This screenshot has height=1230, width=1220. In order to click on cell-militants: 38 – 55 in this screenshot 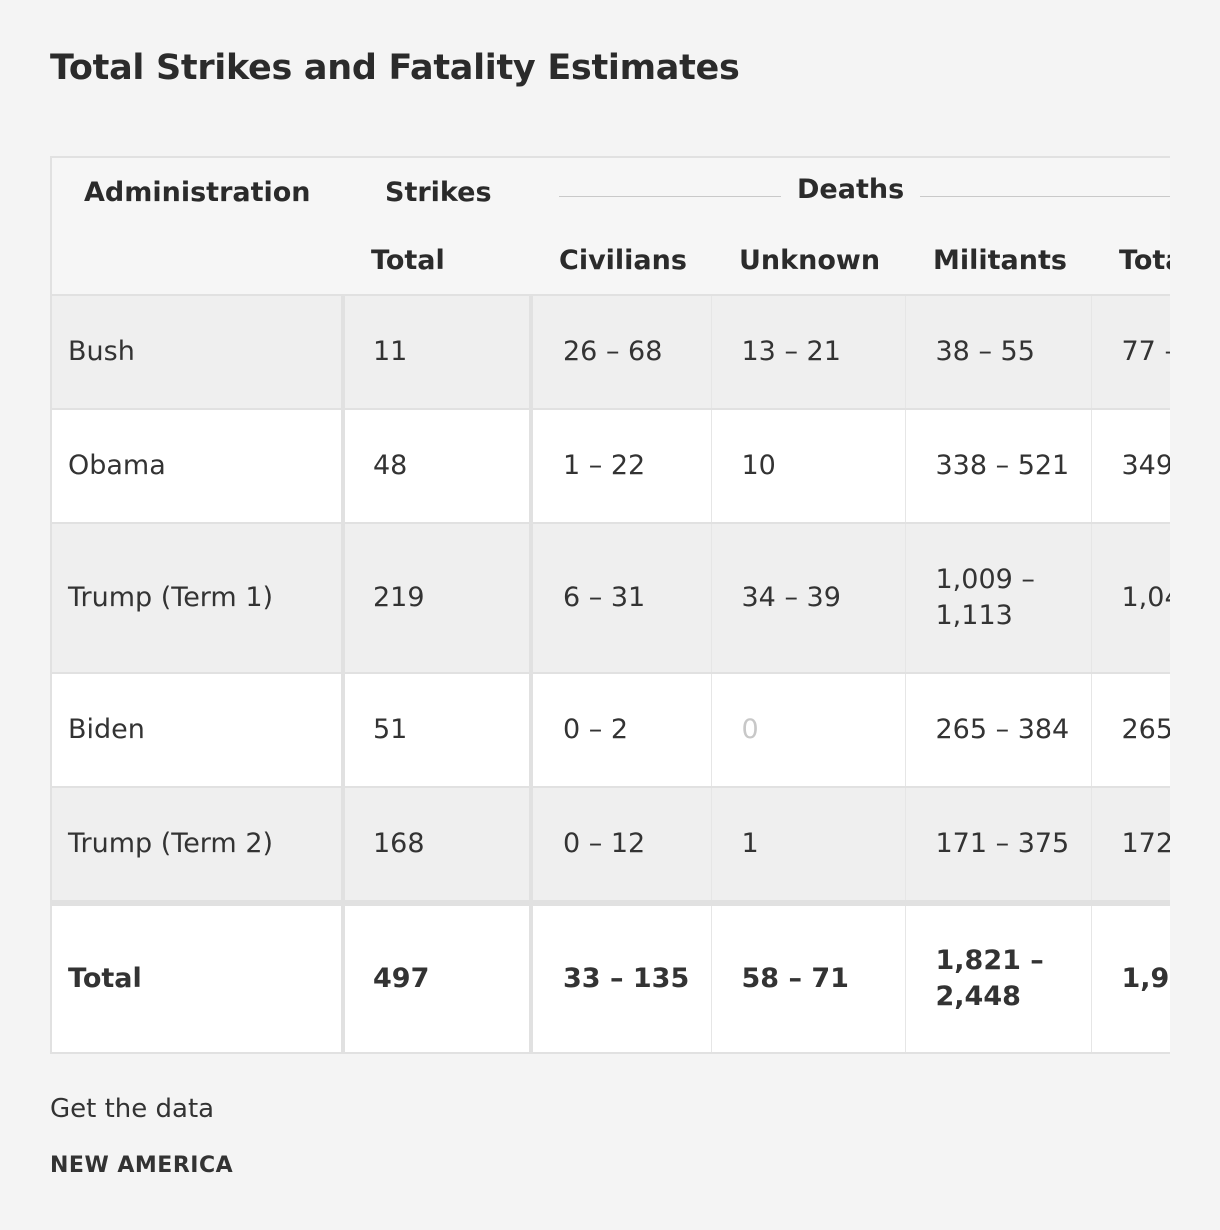, I will do `click(998, 352)`.